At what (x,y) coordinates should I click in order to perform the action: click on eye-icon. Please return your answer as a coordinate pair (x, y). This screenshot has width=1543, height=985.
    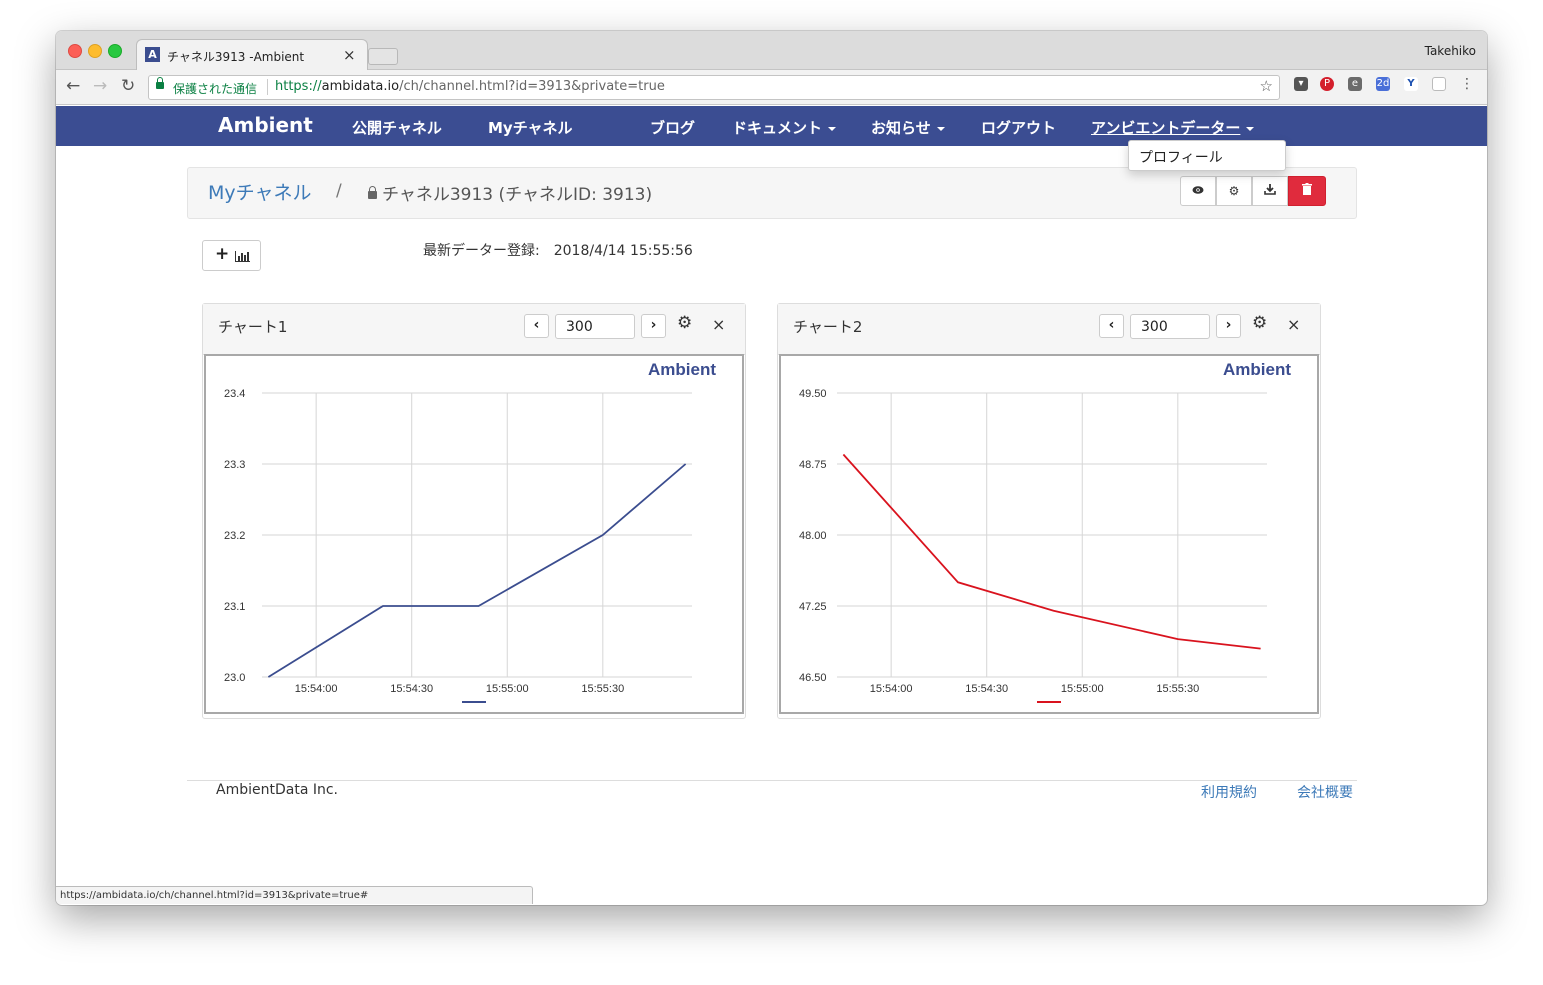
    Looking at the image, I should click on (1198, 190).